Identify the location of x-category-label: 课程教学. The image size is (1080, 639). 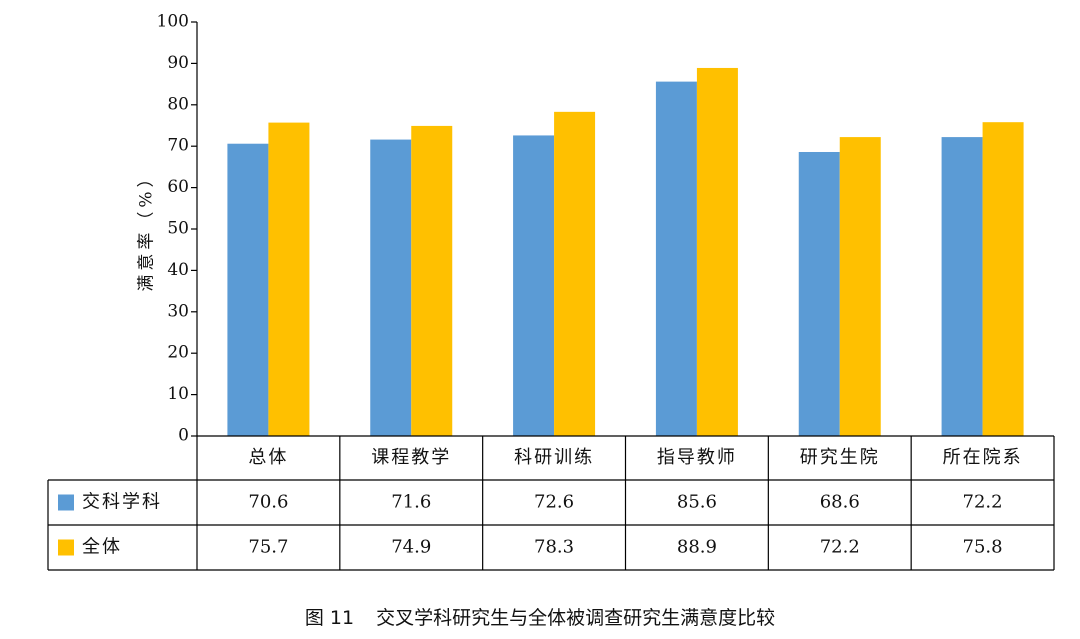
(411, 457).